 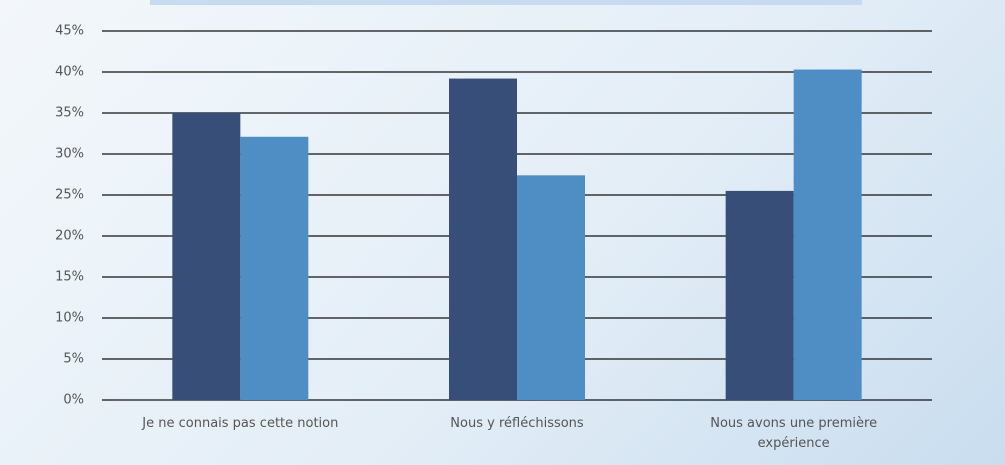 I want to click on x-tick-label: Nous avons une première expérience, so click(x=794, y=433).